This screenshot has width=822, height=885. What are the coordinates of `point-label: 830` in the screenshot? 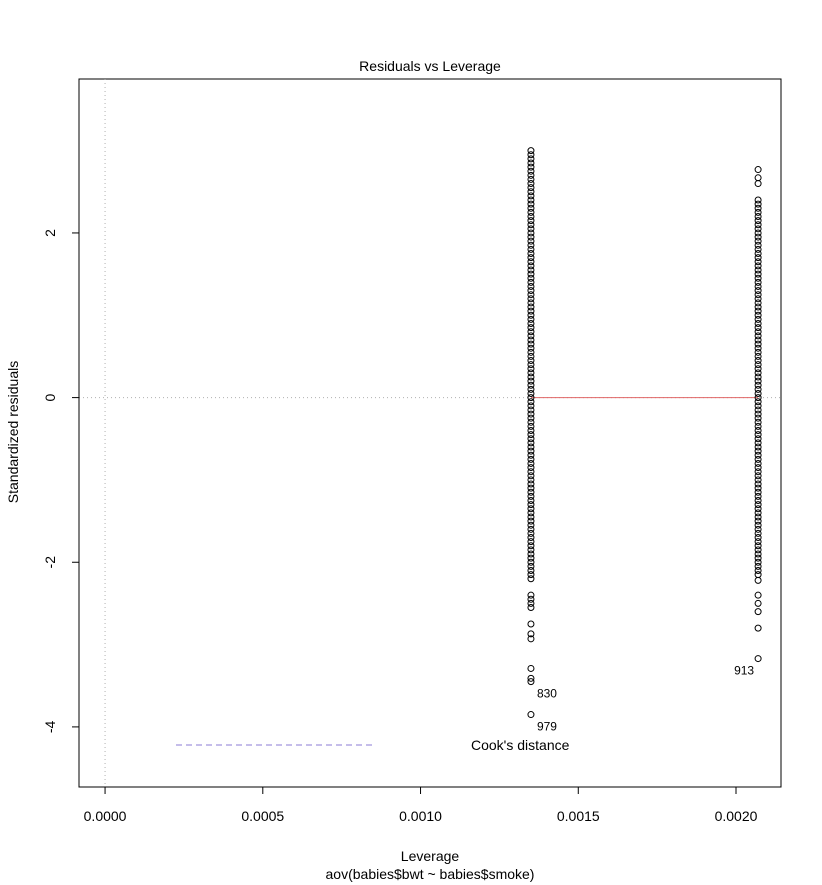 It's located at (547, 694).